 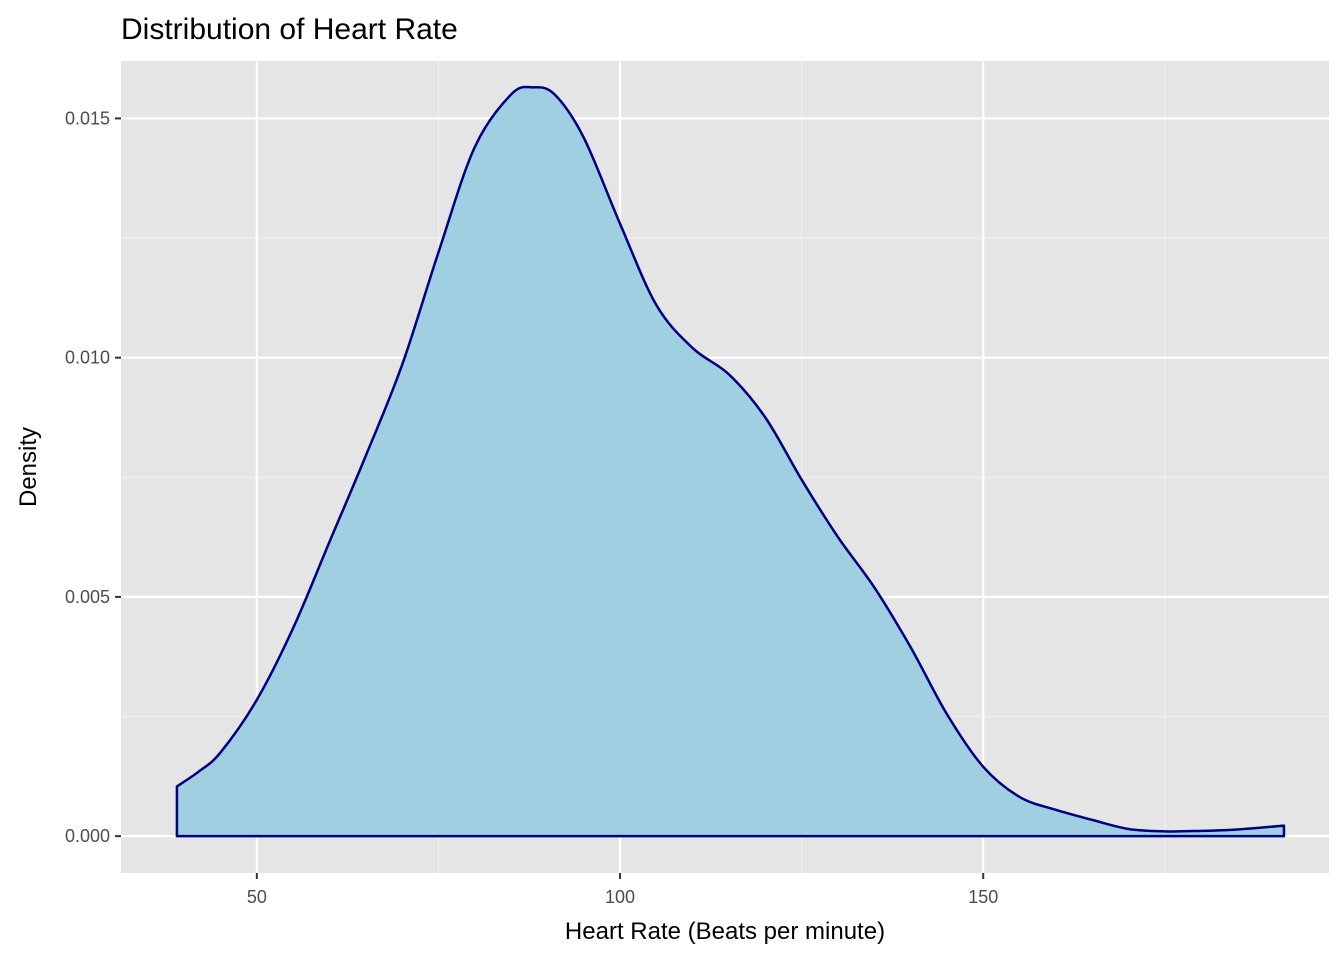 I want to click on y-tick-labels: 0.000 0.005 0.010 0.015, so click(x=87, y=477).